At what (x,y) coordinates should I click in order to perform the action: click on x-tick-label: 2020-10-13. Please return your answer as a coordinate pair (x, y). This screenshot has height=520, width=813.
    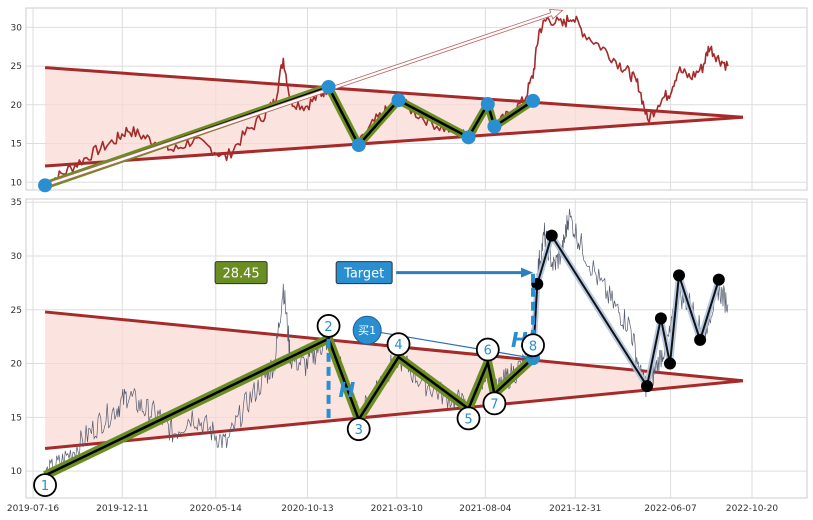
    Looking at the image, I should click on (307, 509).